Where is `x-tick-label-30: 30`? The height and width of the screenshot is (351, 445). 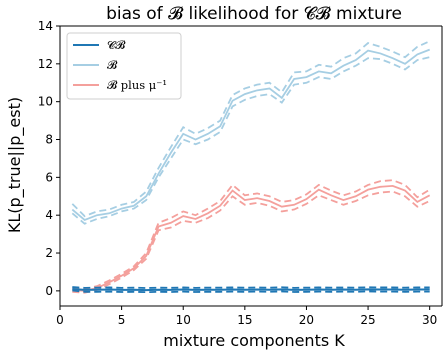 x-tick-label-30: 30 is located at coordinates (429, 320).